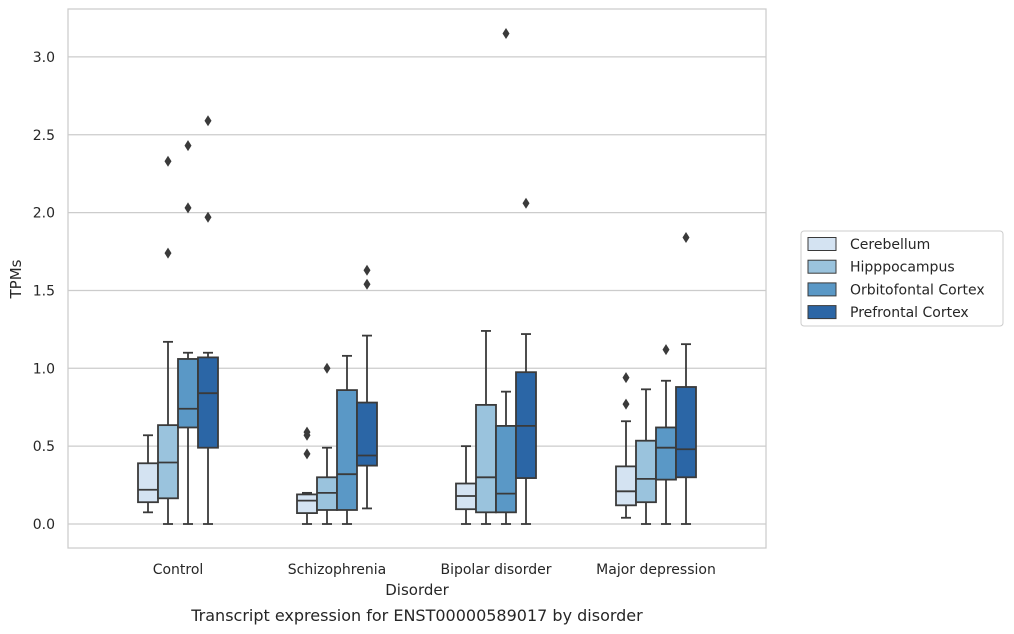  I want to click on legend-label: Orbitofontal Cortex, so click(917, 290).